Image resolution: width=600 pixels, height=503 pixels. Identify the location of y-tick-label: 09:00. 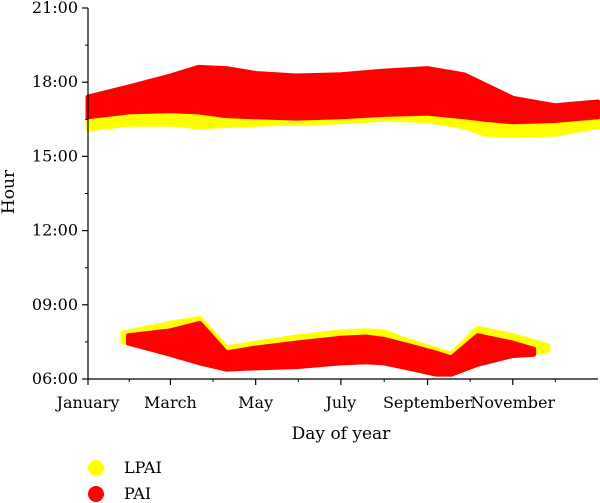
(55, 304).